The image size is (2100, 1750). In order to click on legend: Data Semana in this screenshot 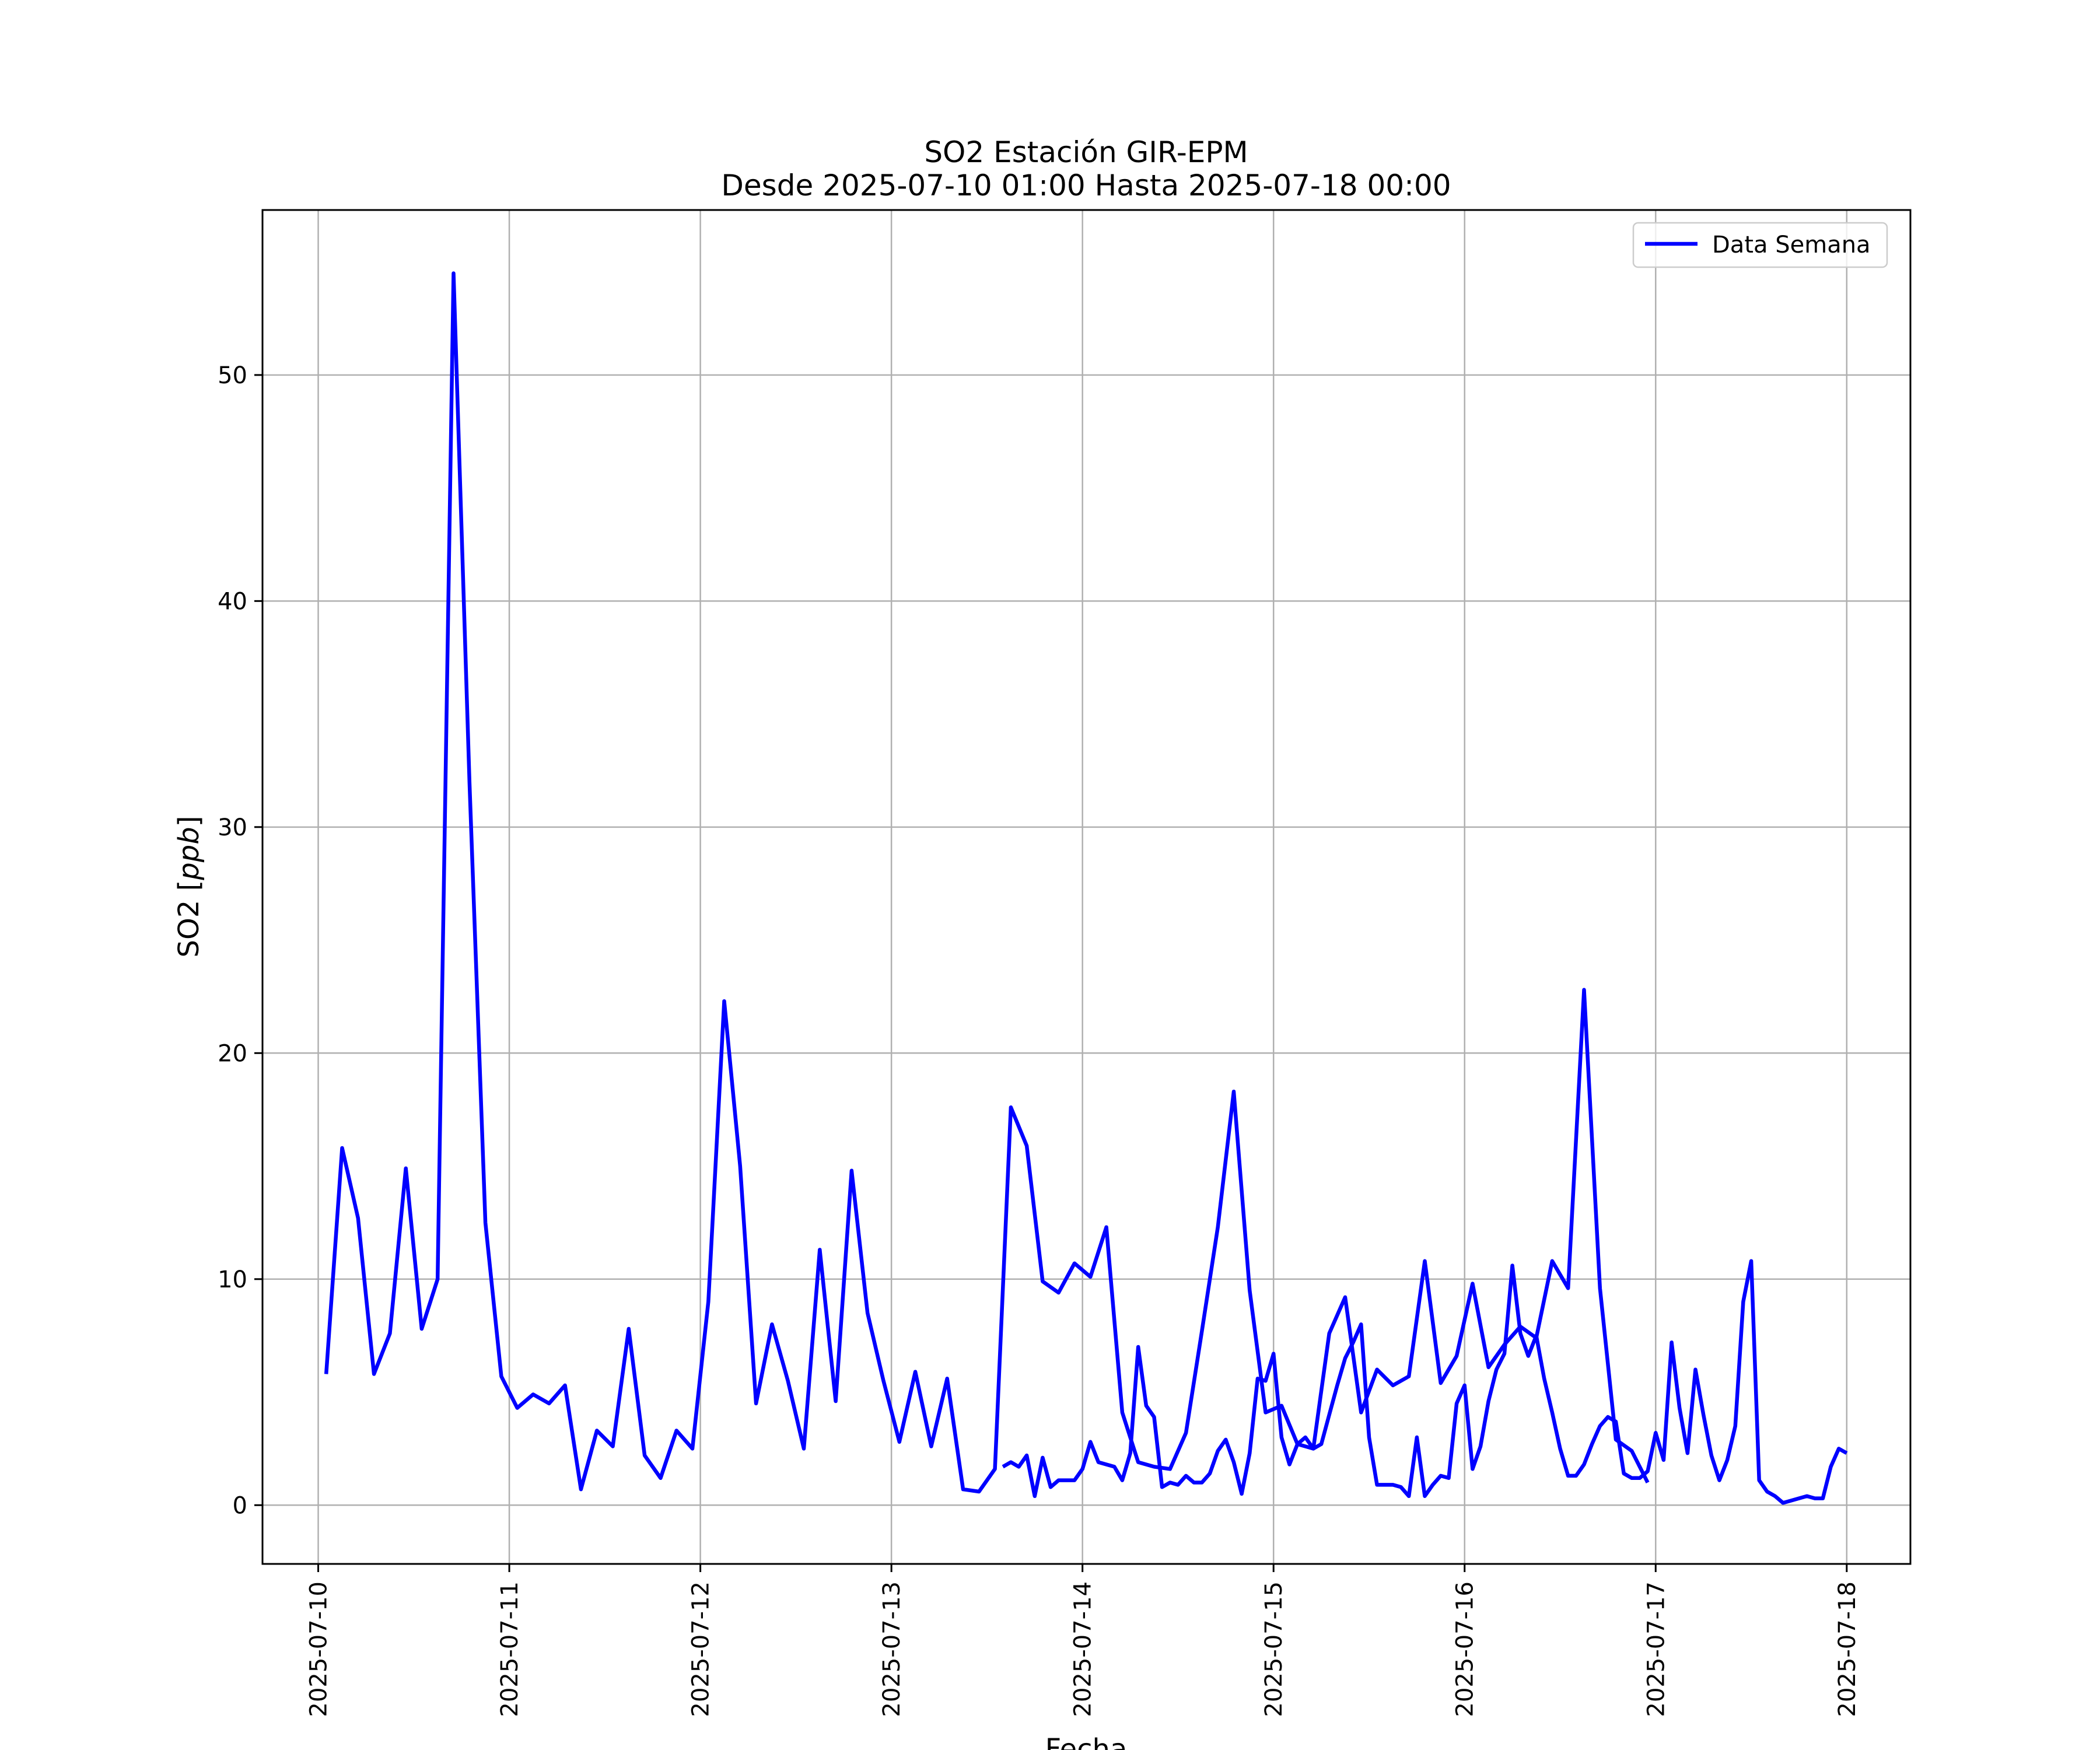, I will do `click(1760, 245)`.